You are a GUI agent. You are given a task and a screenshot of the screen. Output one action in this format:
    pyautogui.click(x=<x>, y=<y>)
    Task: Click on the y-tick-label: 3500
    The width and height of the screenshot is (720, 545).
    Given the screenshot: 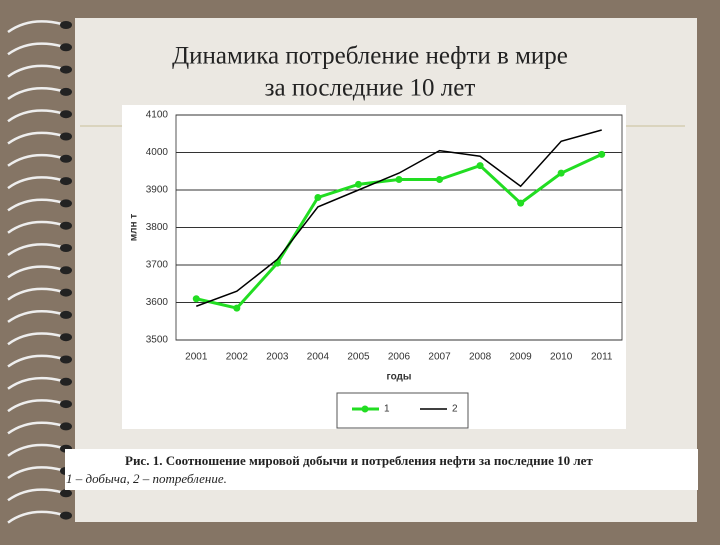 What is the action you would take?
    pyautogui.click(x=157, y=340)
    